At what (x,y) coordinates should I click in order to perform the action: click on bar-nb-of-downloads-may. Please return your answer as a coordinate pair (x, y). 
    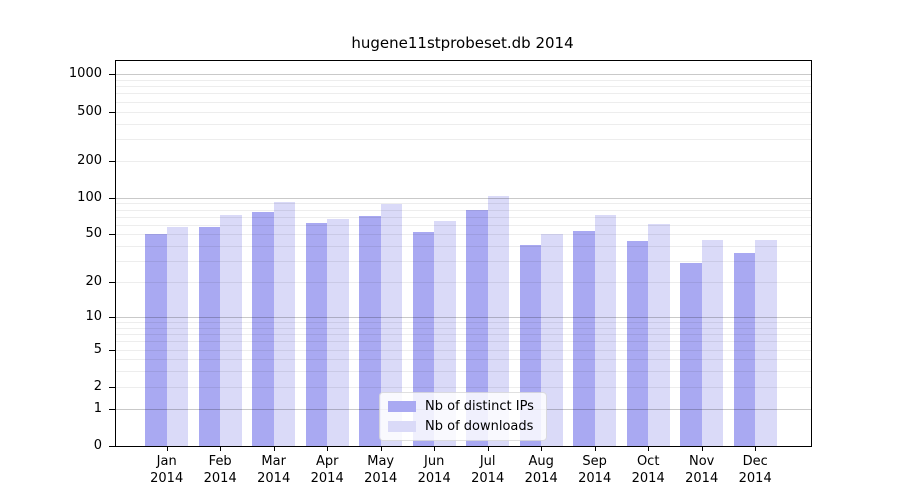
    Looking at the image, I should click on (391, 324).